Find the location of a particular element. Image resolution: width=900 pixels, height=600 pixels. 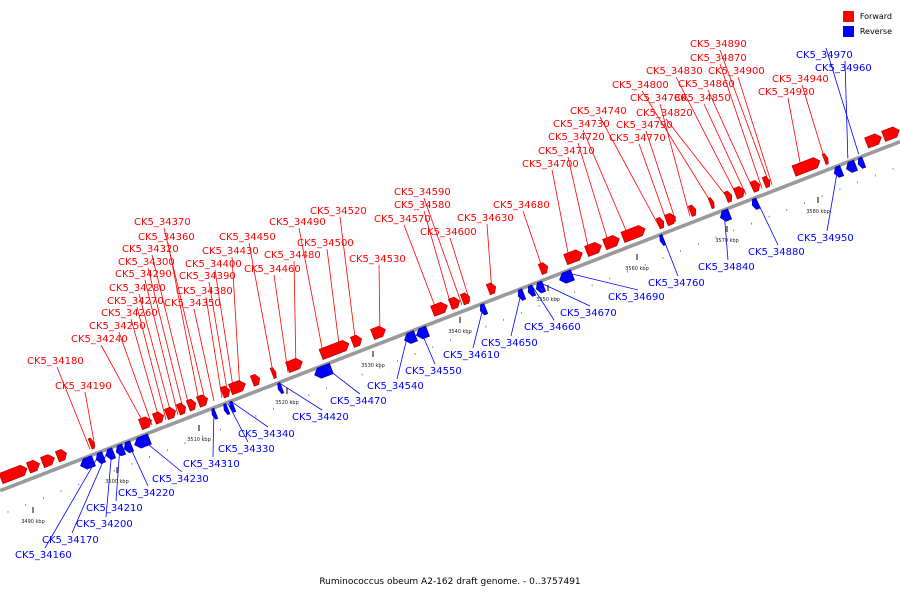

forward-gene-label-32: CK5_34720 is located at coordinates (576, 137).